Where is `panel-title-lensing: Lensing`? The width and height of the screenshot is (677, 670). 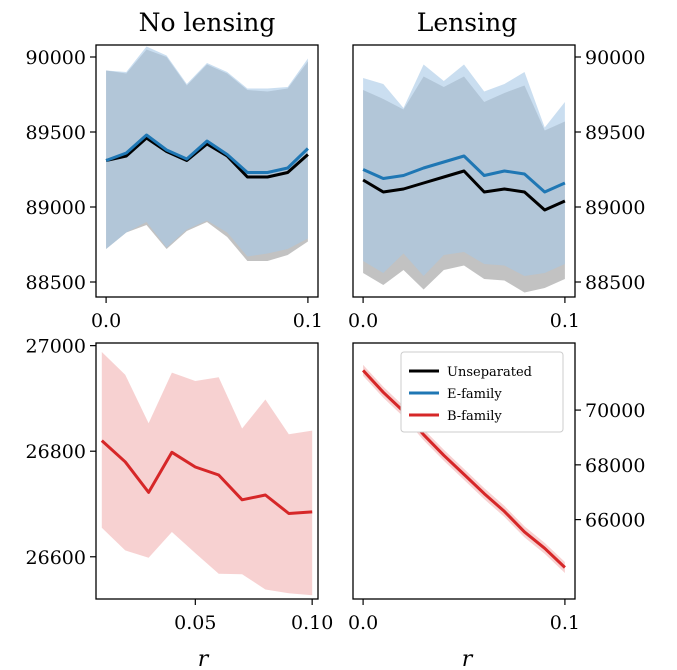 panel-title-lensing: Lensing is located at coordinates (467, 22).